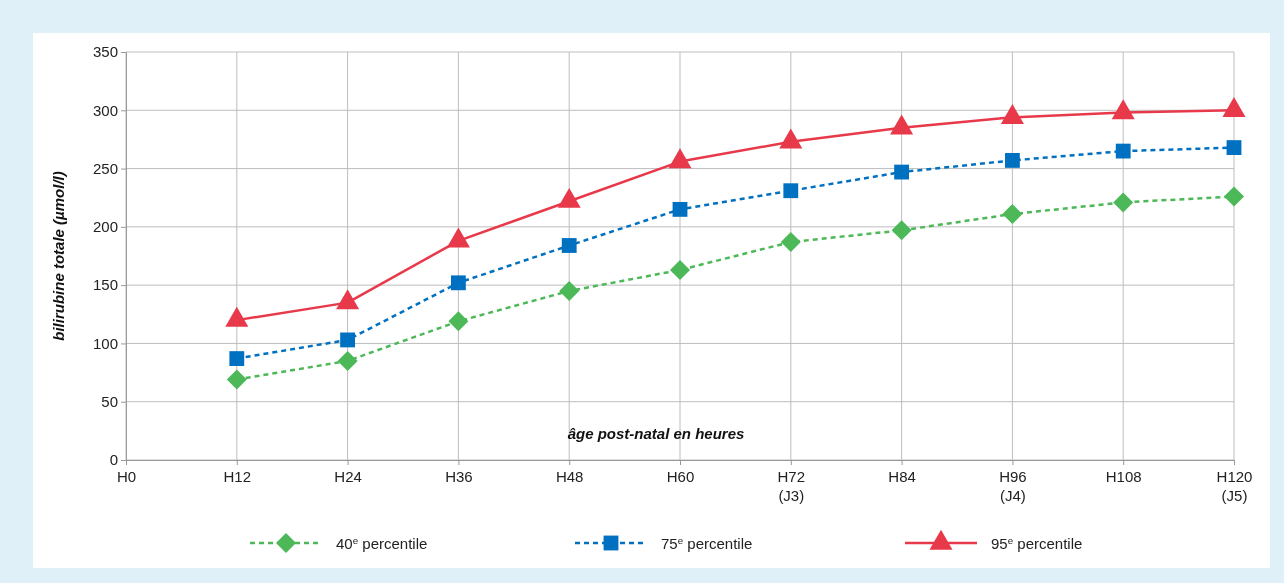 The height and width of the screenshot is (583, 1284). Describe the element at coordinates (237, 476) in the screenshot. I see `x-tick-label: H12` at that location.